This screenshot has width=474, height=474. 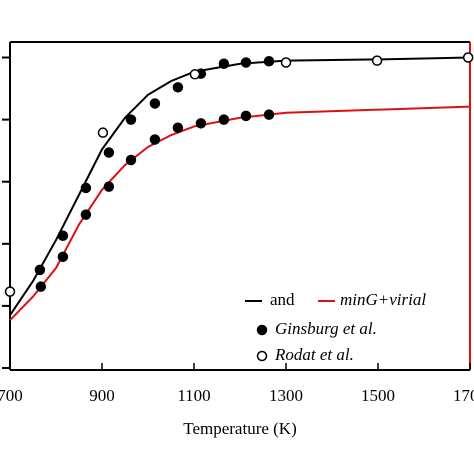 What do you see at coordinates (102, 395) in the screenshot?
I see `x-tick-label: 900` at bounding box center [102, 395].